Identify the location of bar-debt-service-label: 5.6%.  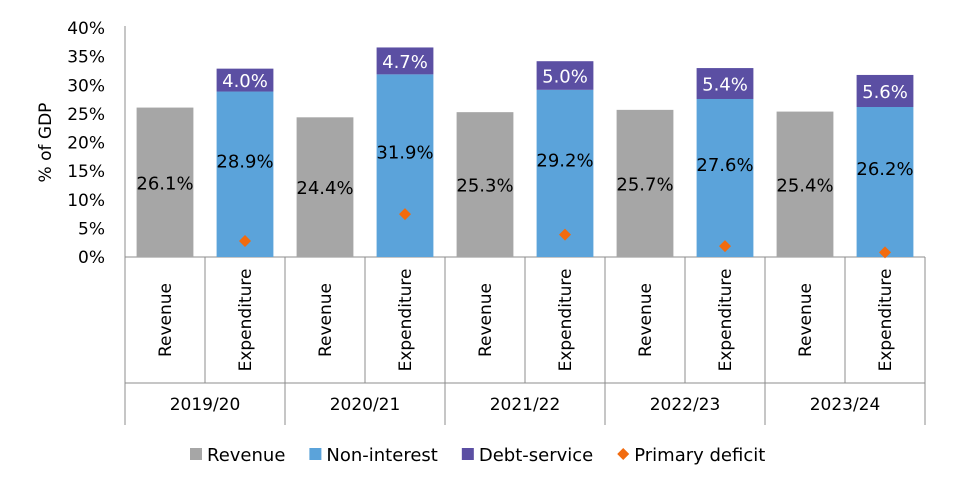
(885, 92).